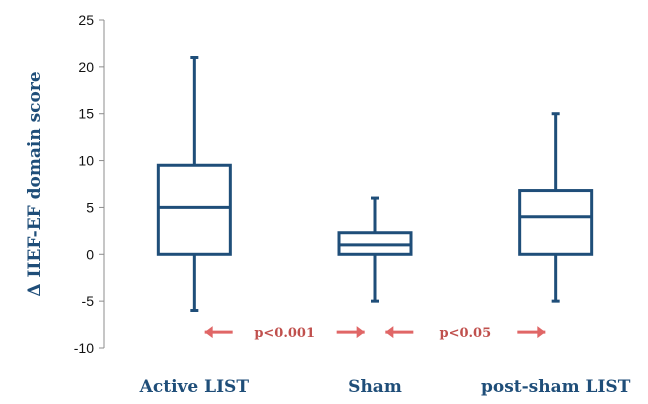 The width and height of the screenshot is (648, 404). Describe the element at coordinates (86, 67) in the screenshot. I see `y-tick-label: 20` at that location.